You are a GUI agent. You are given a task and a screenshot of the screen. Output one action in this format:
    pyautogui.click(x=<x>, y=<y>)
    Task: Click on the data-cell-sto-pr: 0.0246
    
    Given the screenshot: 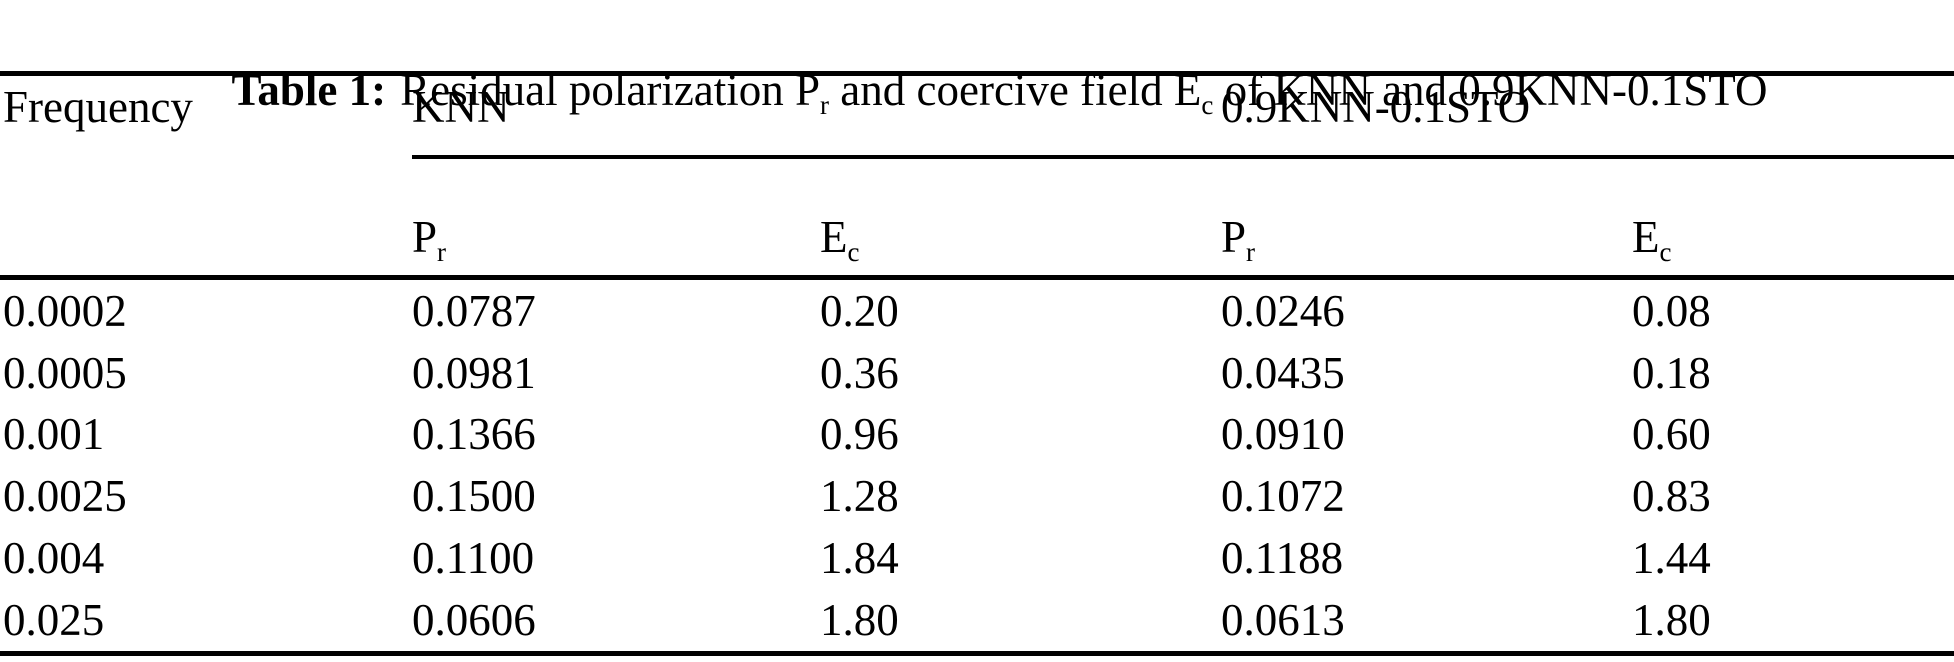 What is the action you would take?
    pyautogui.click(x=1283, y=310)
    